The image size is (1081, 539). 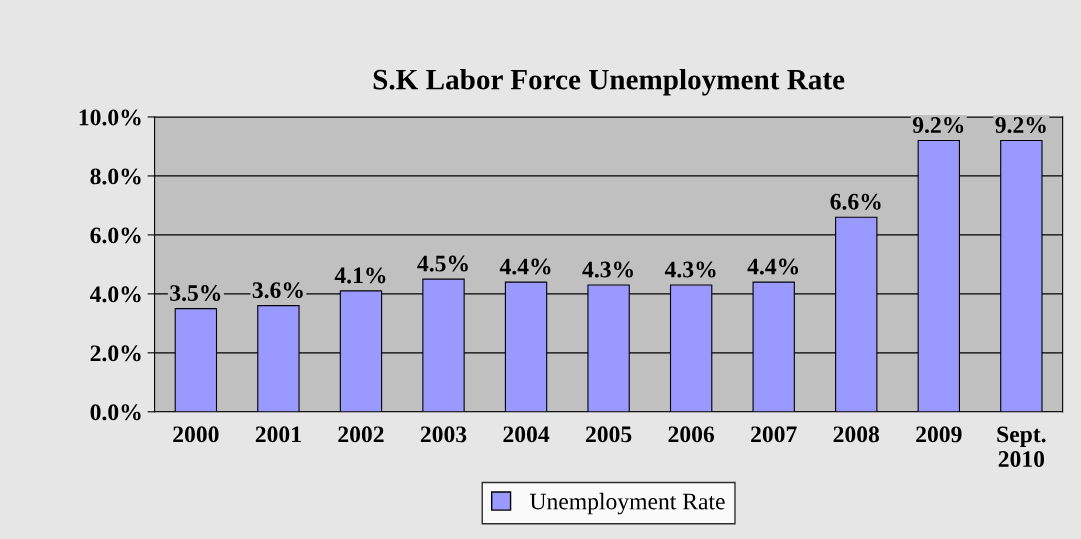 What do you see at coordinates (277, 290) in the screenshot?
I see `data-label: 3.6%` at bounding box center [277, 290].